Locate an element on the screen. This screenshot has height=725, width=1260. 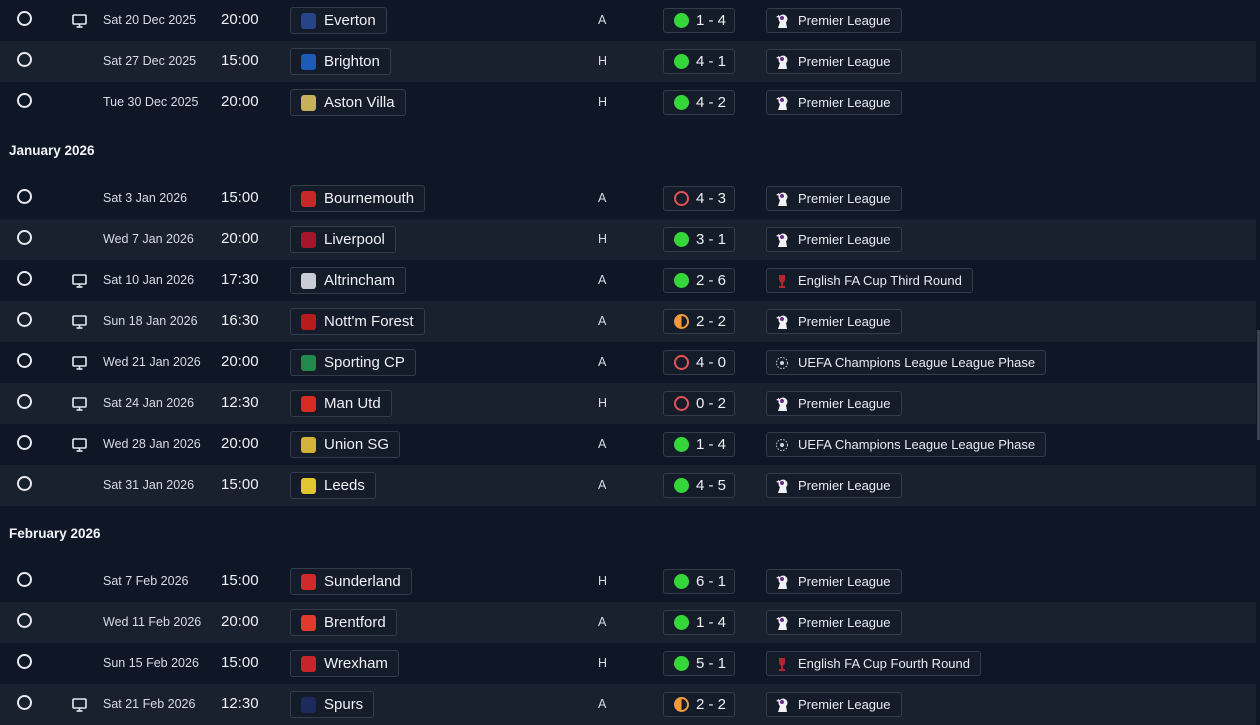
result-button: 0 - 2 is located at coordinates (699, 403).